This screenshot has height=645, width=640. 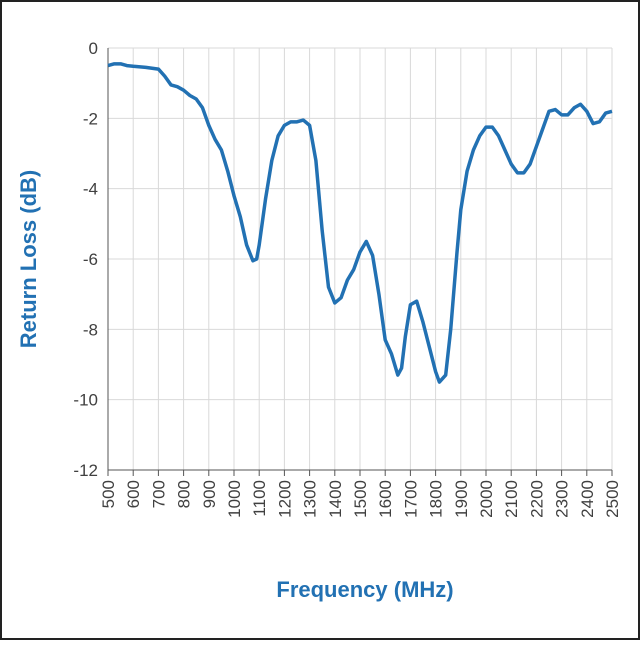 What do you see at coordinates (184, 494) in the screenshot?
I see `x-tick-label: 800` at bounding box center [184, 494].